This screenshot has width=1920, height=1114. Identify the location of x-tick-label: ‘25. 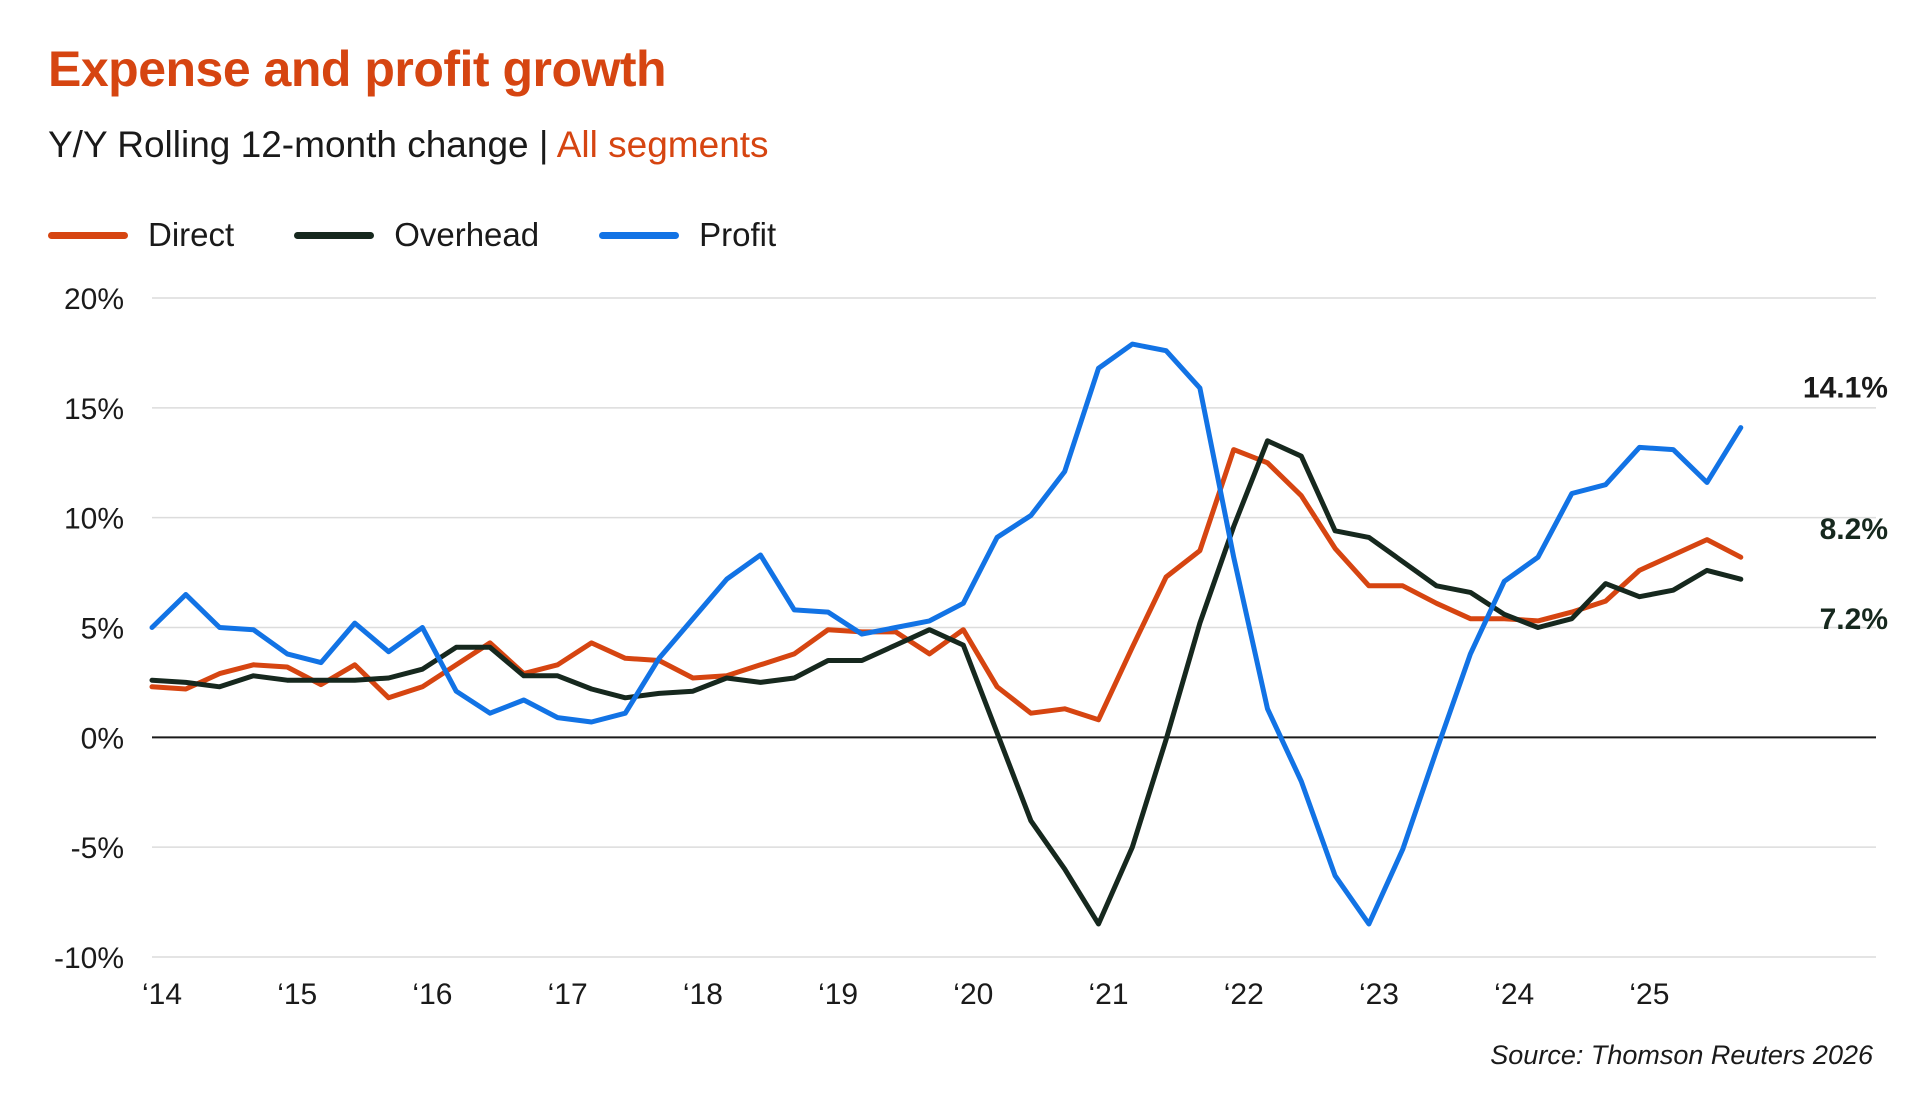
(1649, 994).